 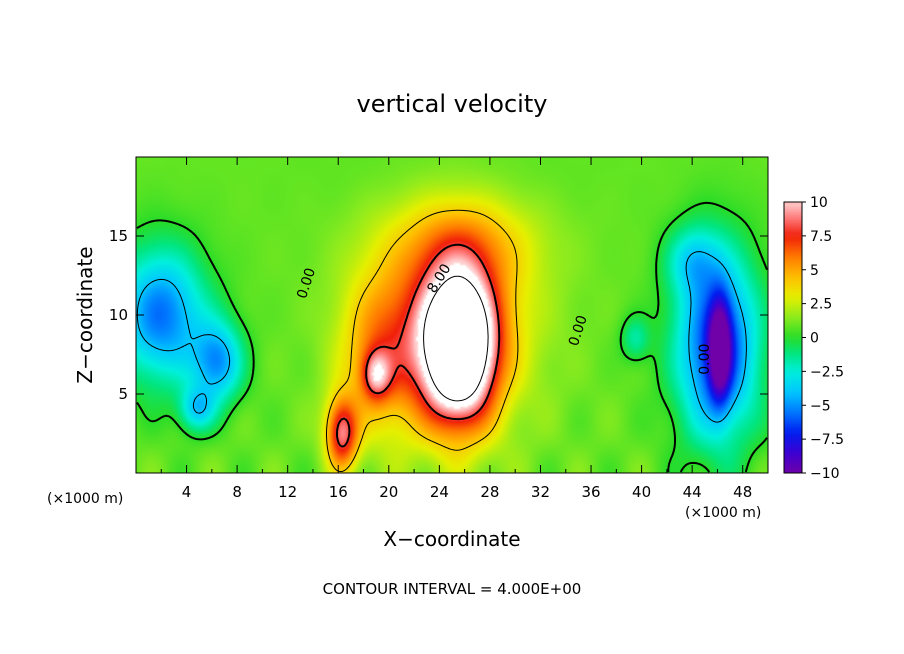 I want to click on x-tick-label: 8, so click(x=237, y=492).